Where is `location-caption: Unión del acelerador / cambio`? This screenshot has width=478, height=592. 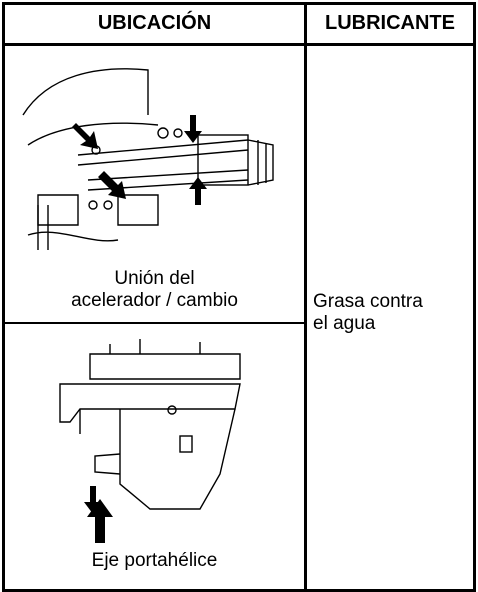 location-caption: Unión del acelerador / cambio is located at coordinates (154, 290).